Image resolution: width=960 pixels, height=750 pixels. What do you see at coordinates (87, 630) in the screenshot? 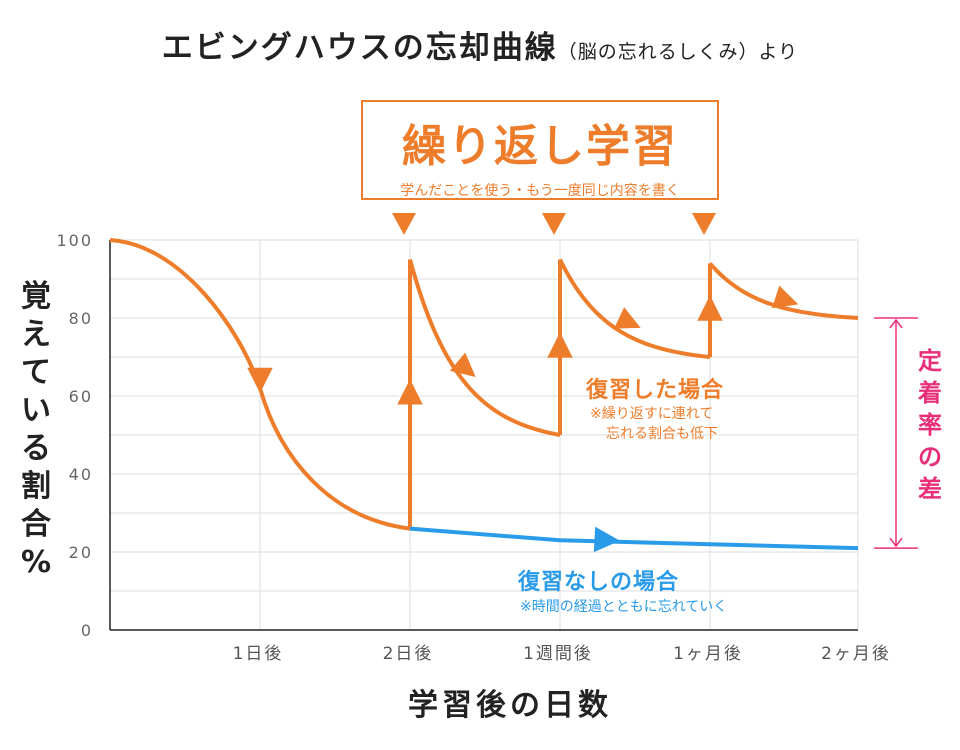
I see `y-tick-label: 0` at bounding box center [87, 630].